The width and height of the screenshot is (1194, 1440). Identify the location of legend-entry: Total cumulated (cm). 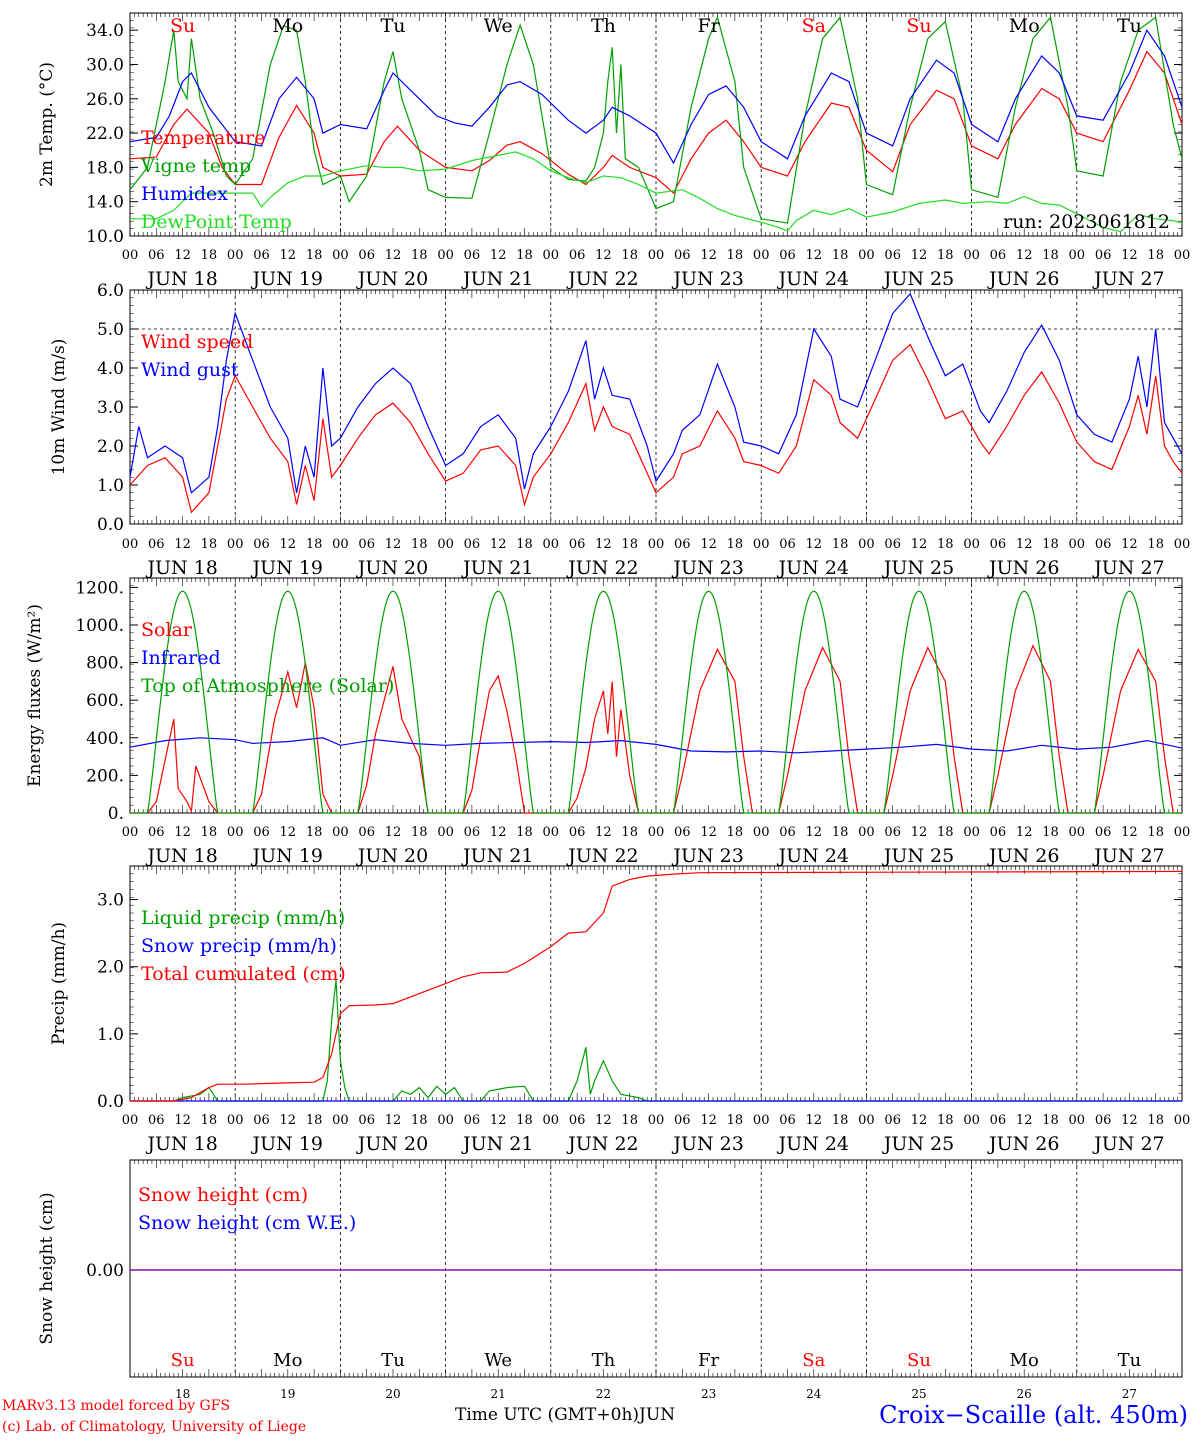
(243, 974).